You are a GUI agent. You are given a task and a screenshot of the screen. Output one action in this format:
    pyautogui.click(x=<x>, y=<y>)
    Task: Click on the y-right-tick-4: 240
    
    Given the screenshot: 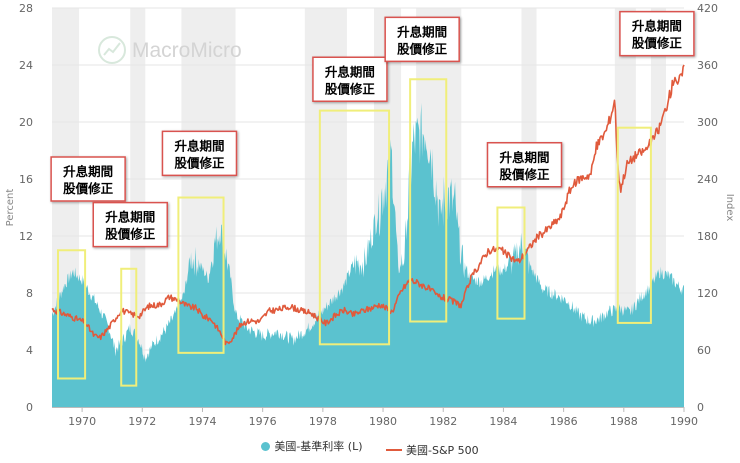 What is the action you would take?
    pyautogui.click(x=707, y=179)
    